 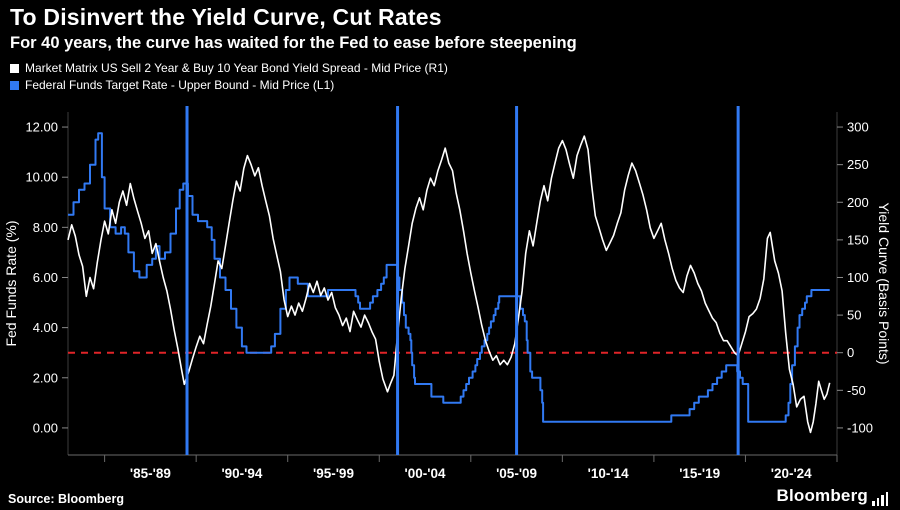 What do you see at coordinates (608, 473) in the screenshot?
I see `x-axis-label: '10-'14` at bounding box center [608, 473].